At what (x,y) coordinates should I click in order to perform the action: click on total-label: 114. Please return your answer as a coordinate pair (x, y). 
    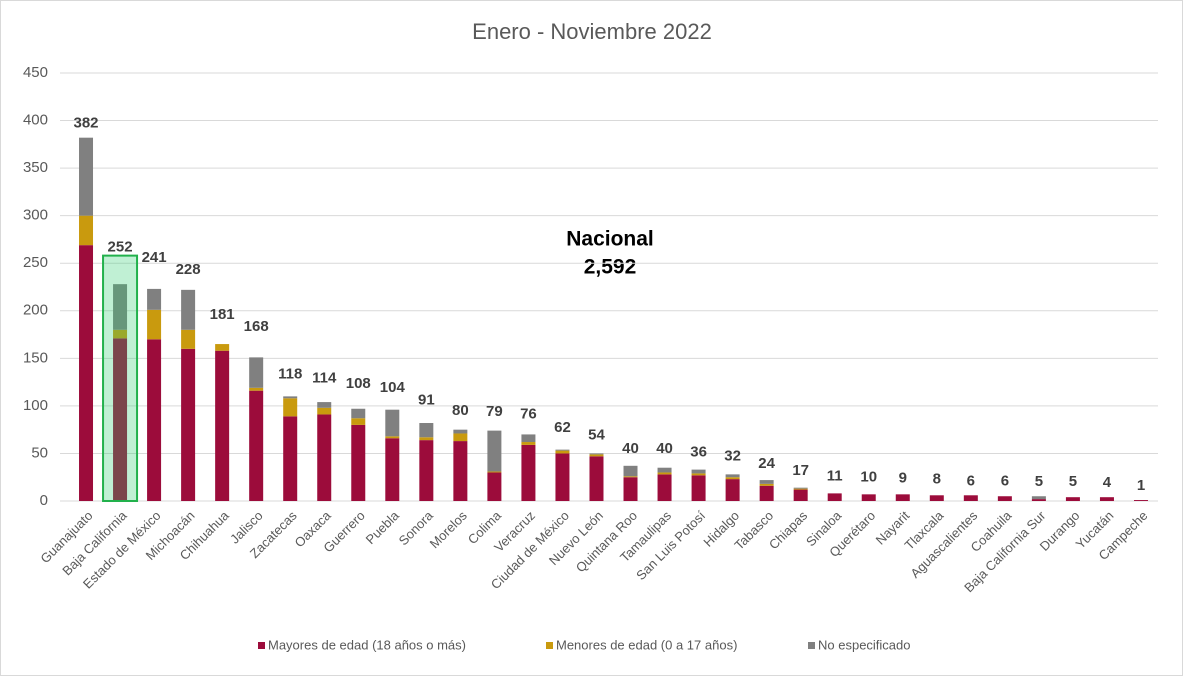
    Looking at the image, I should click on (324, 378).